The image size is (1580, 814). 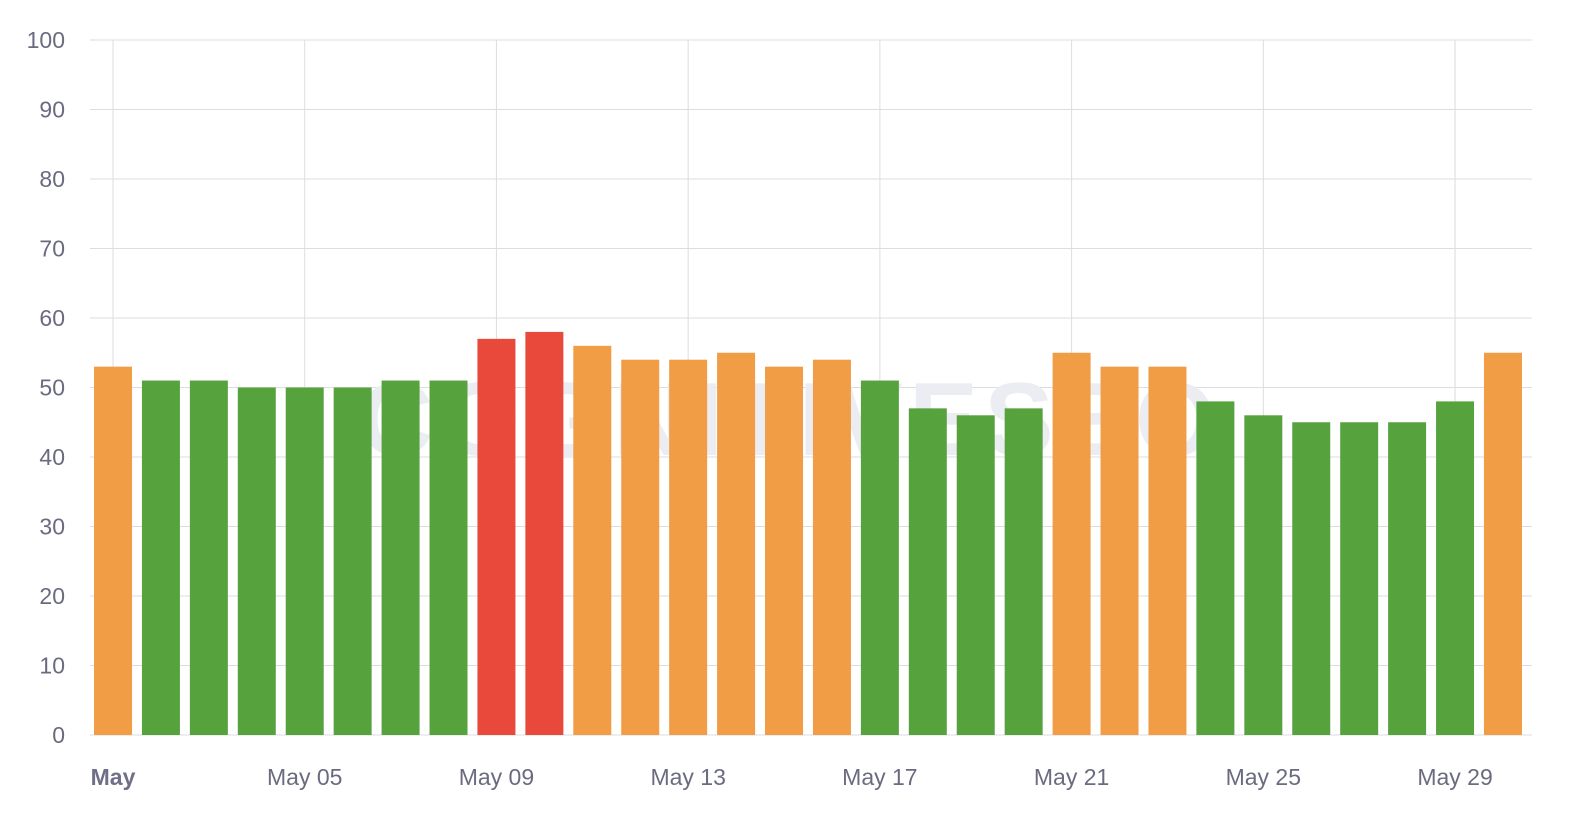 I want to click on y-tick-label: 80, so click(x=52, y=179).